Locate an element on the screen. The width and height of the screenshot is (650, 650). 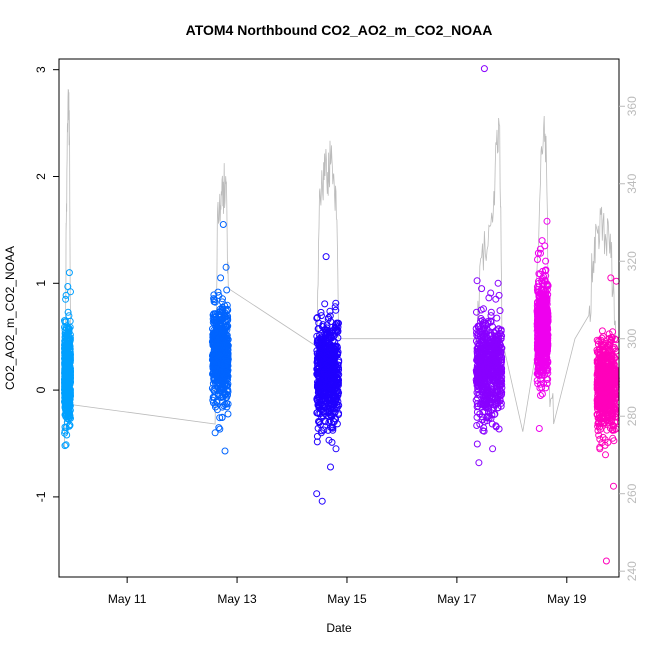
y-axis-label: CO2_AO2_m_CO2_NOAA is located at coordinates (10, 318).